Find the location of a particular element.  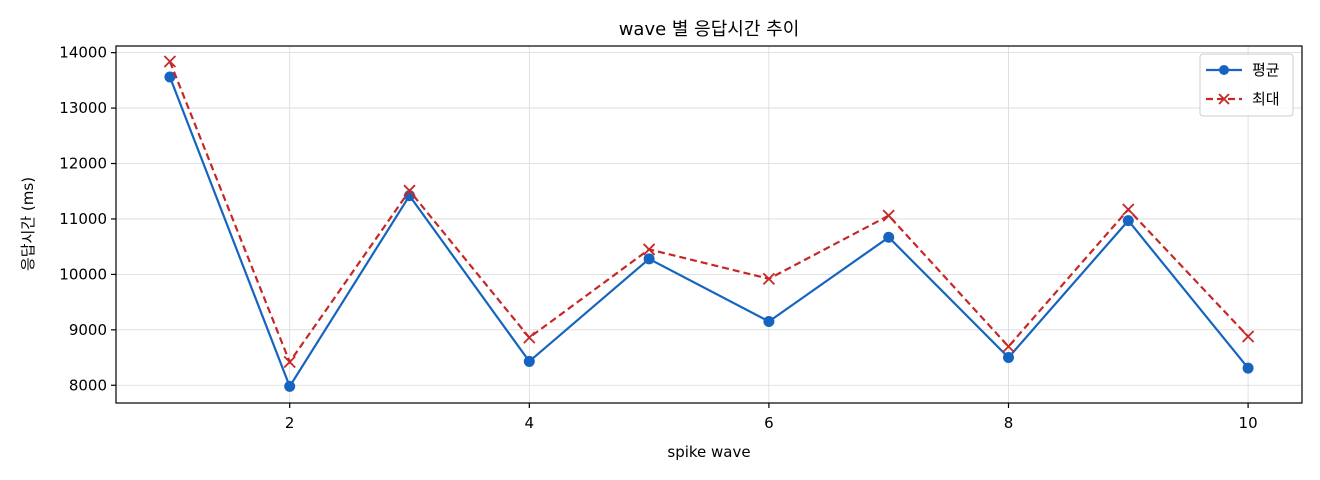

legend: 평균 최대 is located at coordinates (1246, 85).